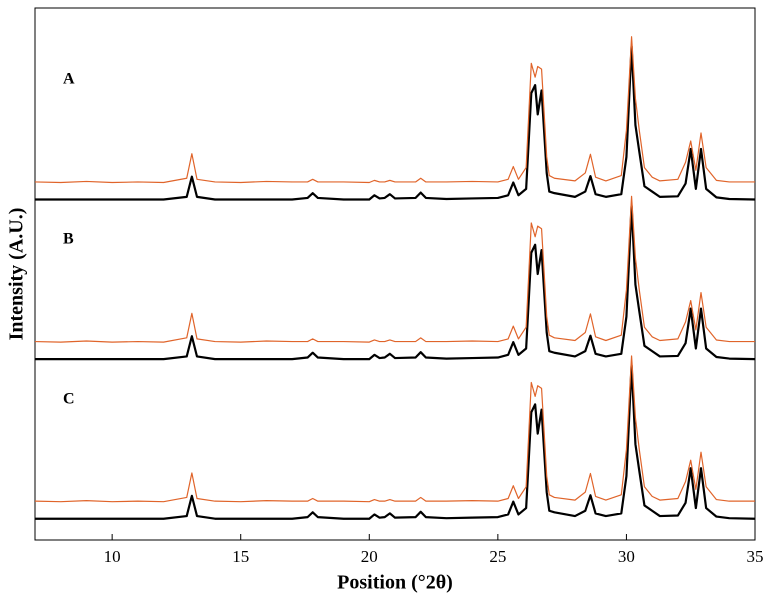 This screenshot has width=772, height=603. Describe the element at coordinates (240, 556) in the screenshot. I see `x-tick-label: 15` at that location.